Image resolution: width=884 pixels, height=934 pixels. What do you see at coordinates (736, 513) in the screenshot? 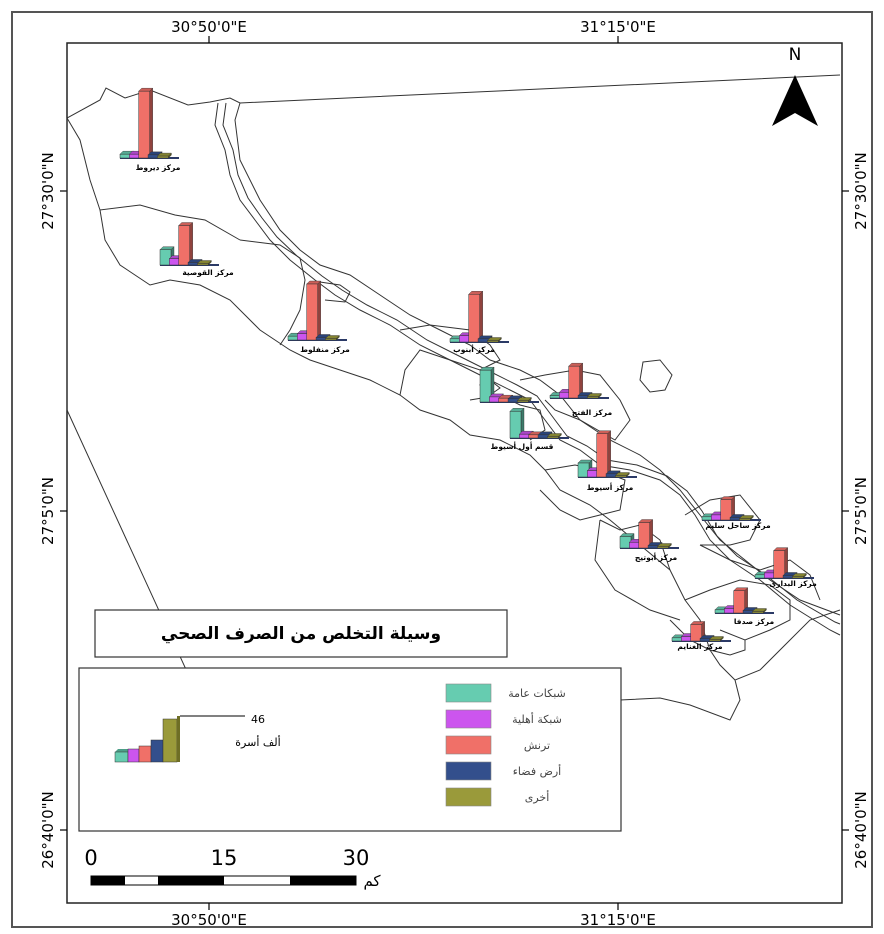
I see `district-chart: مركز ساحل سليم` at bounding box center [736, 513].